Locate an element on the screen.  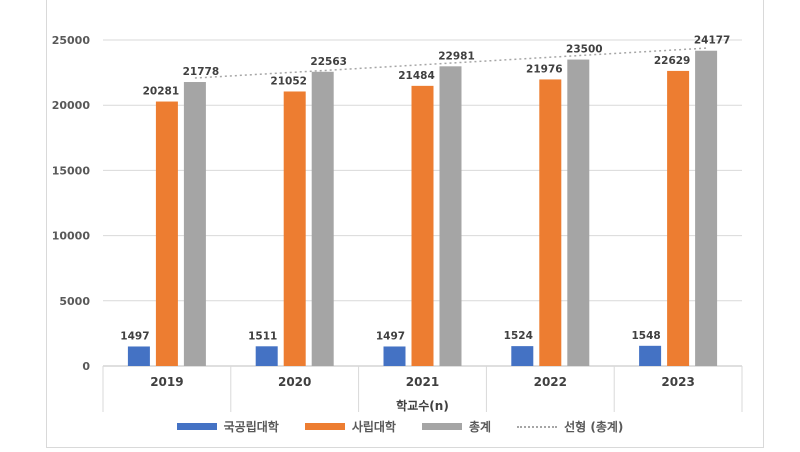
x-tick-label: 2021 is located at coordinates (422, 382).